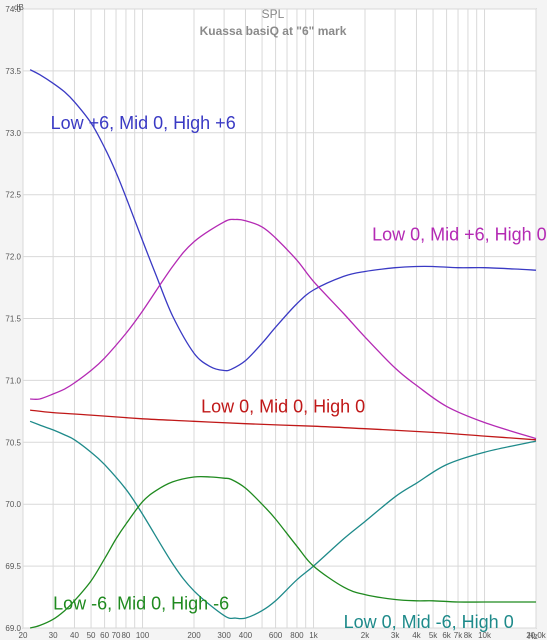 The height and width of the screenshot is (640, 547). I want to click on chart-title: SPL, so click(273, 14).